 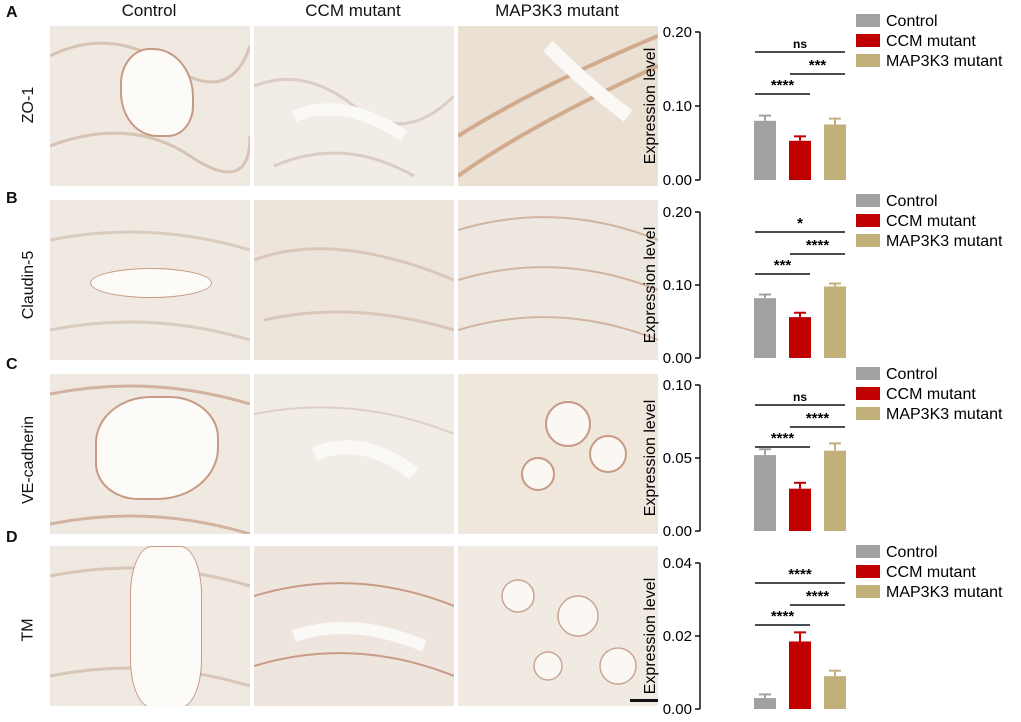 I want to click on column-header-ccm-mutant: CCM mutant, so click(x=353, y=10).